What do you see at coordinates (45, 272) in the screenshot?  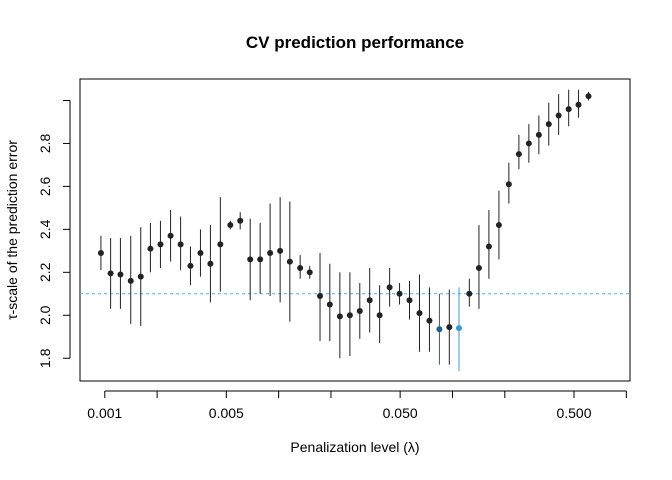 I see `y-tick-label: 2.2` at bounding box center [45, 272].